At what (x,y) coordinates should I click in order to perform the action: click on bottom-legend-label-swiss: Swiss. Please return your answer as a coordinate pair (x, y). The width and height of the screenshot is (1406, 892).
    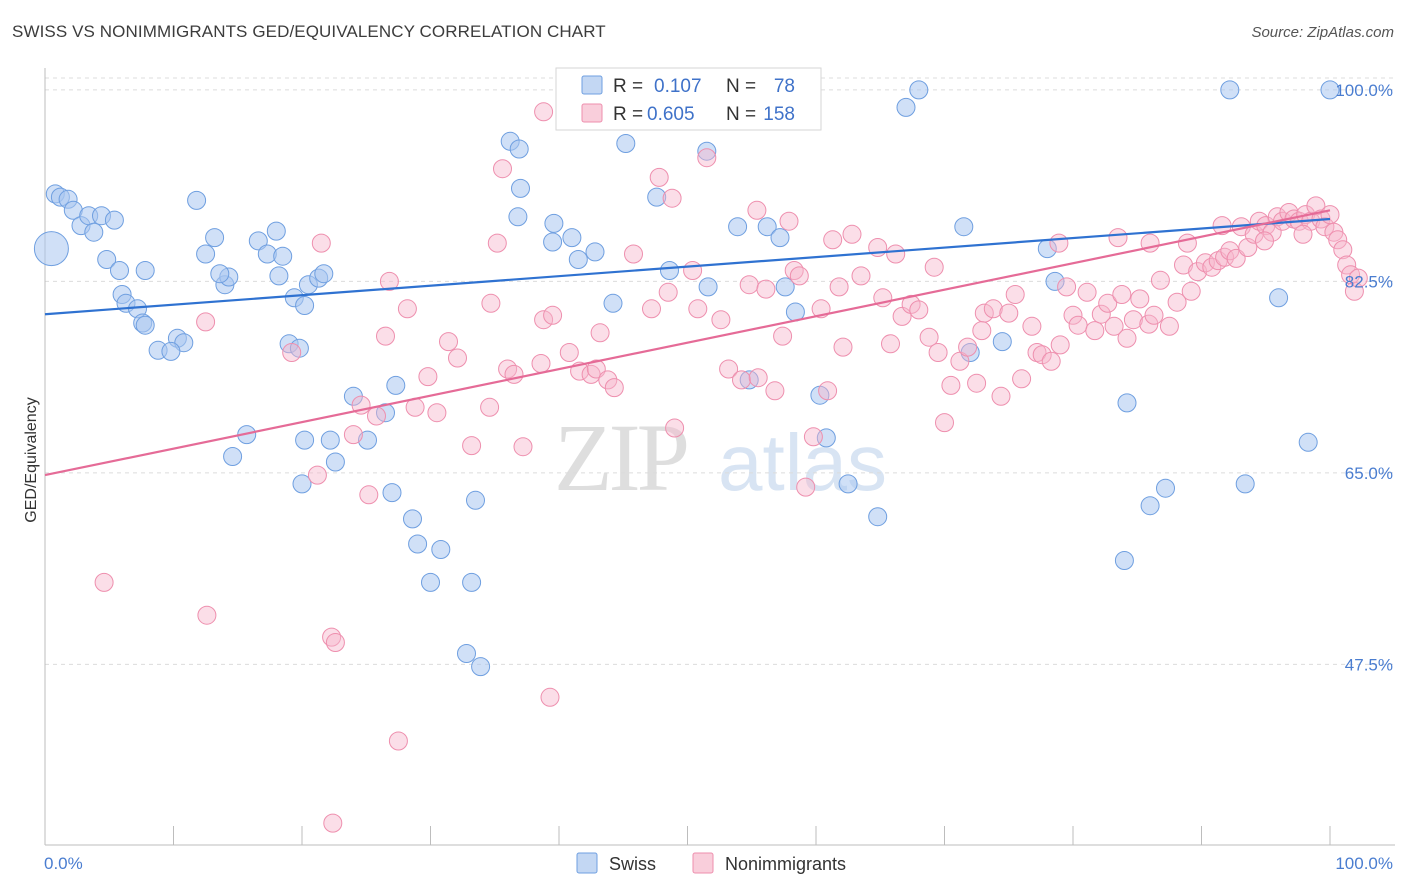
    Looking at the image, I should click on (632, 864).